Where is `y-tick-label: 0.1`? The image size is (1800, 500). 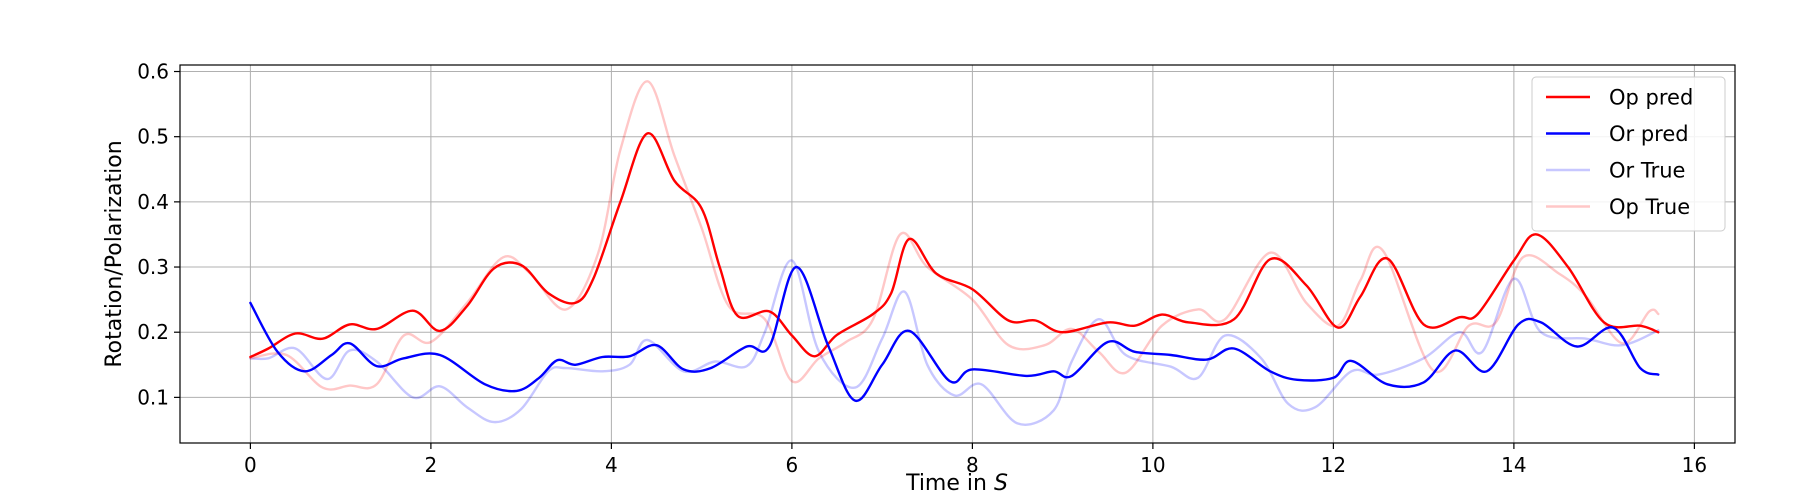 y-tick-label: 0.1 is located at coordinates (153, 397).